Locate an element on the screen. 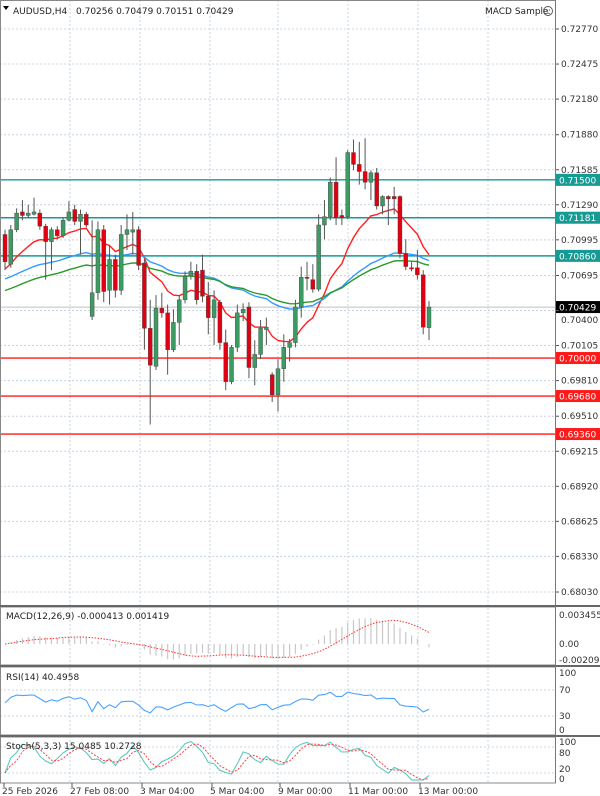 The width and height of the screenshot is (600, 796). stoch-axis-label: 20 is located at coordinates (565, 770).